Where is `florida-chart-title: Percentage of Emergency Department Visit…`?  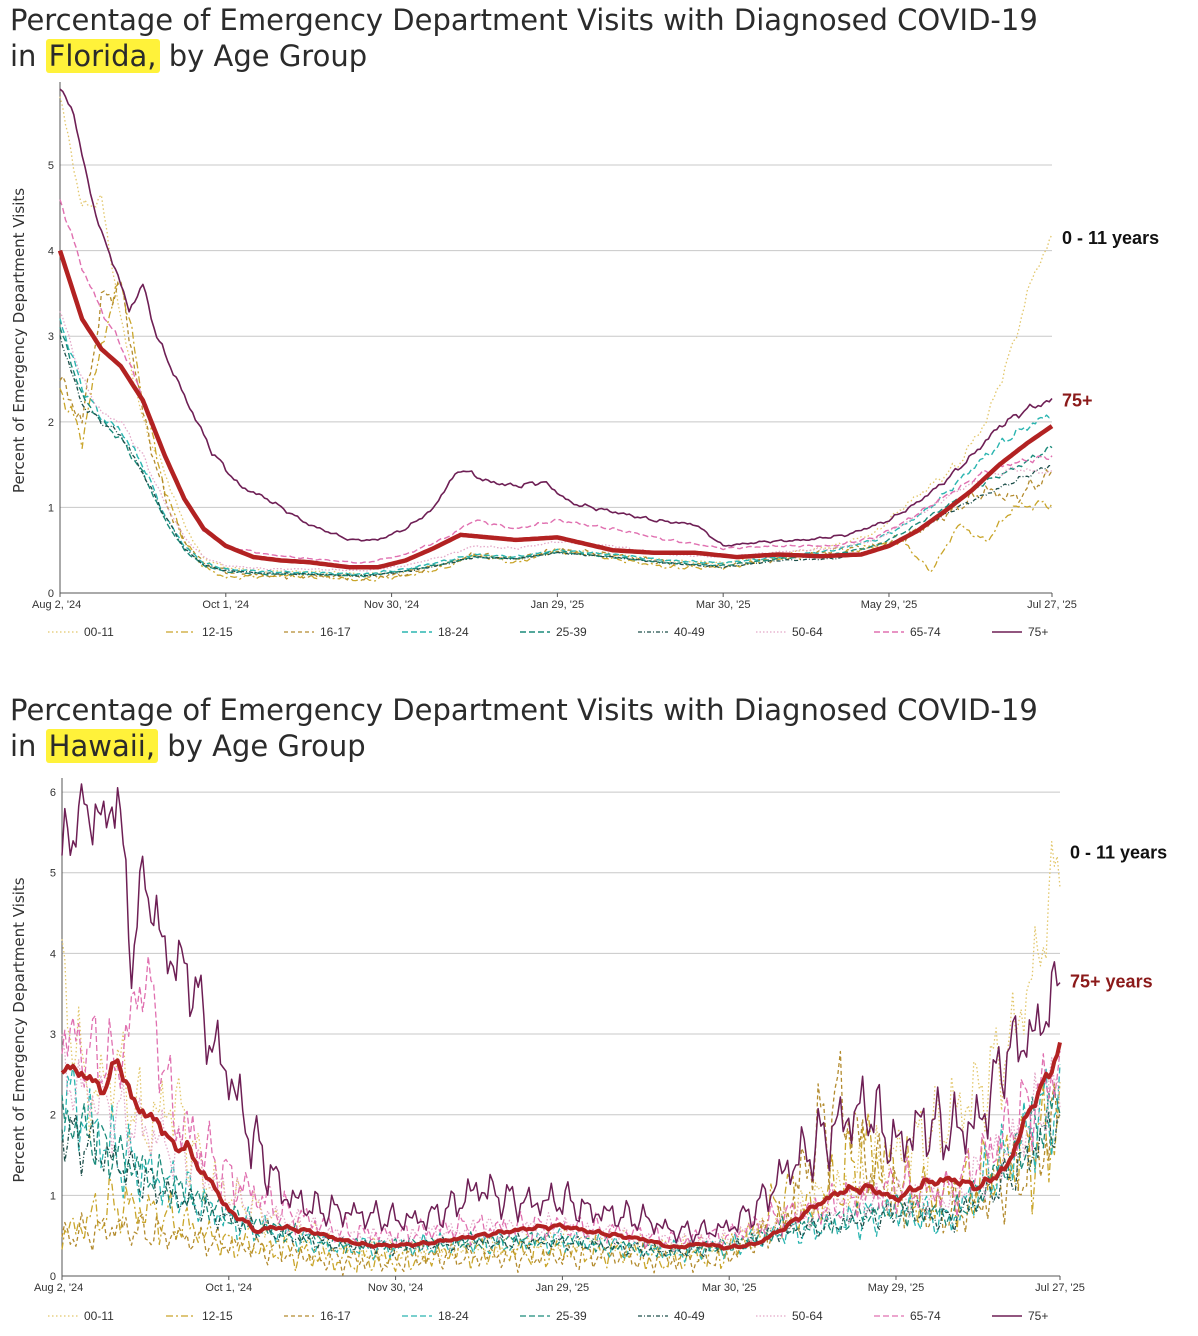
florida-chart-title: Percentage of Emergency Department Visit… is located at coordinates (524, 38).